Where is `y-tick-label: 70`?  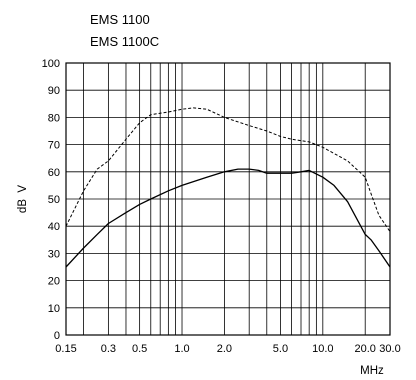 y-tick-label: 70 is located at coordinates (54, 146).